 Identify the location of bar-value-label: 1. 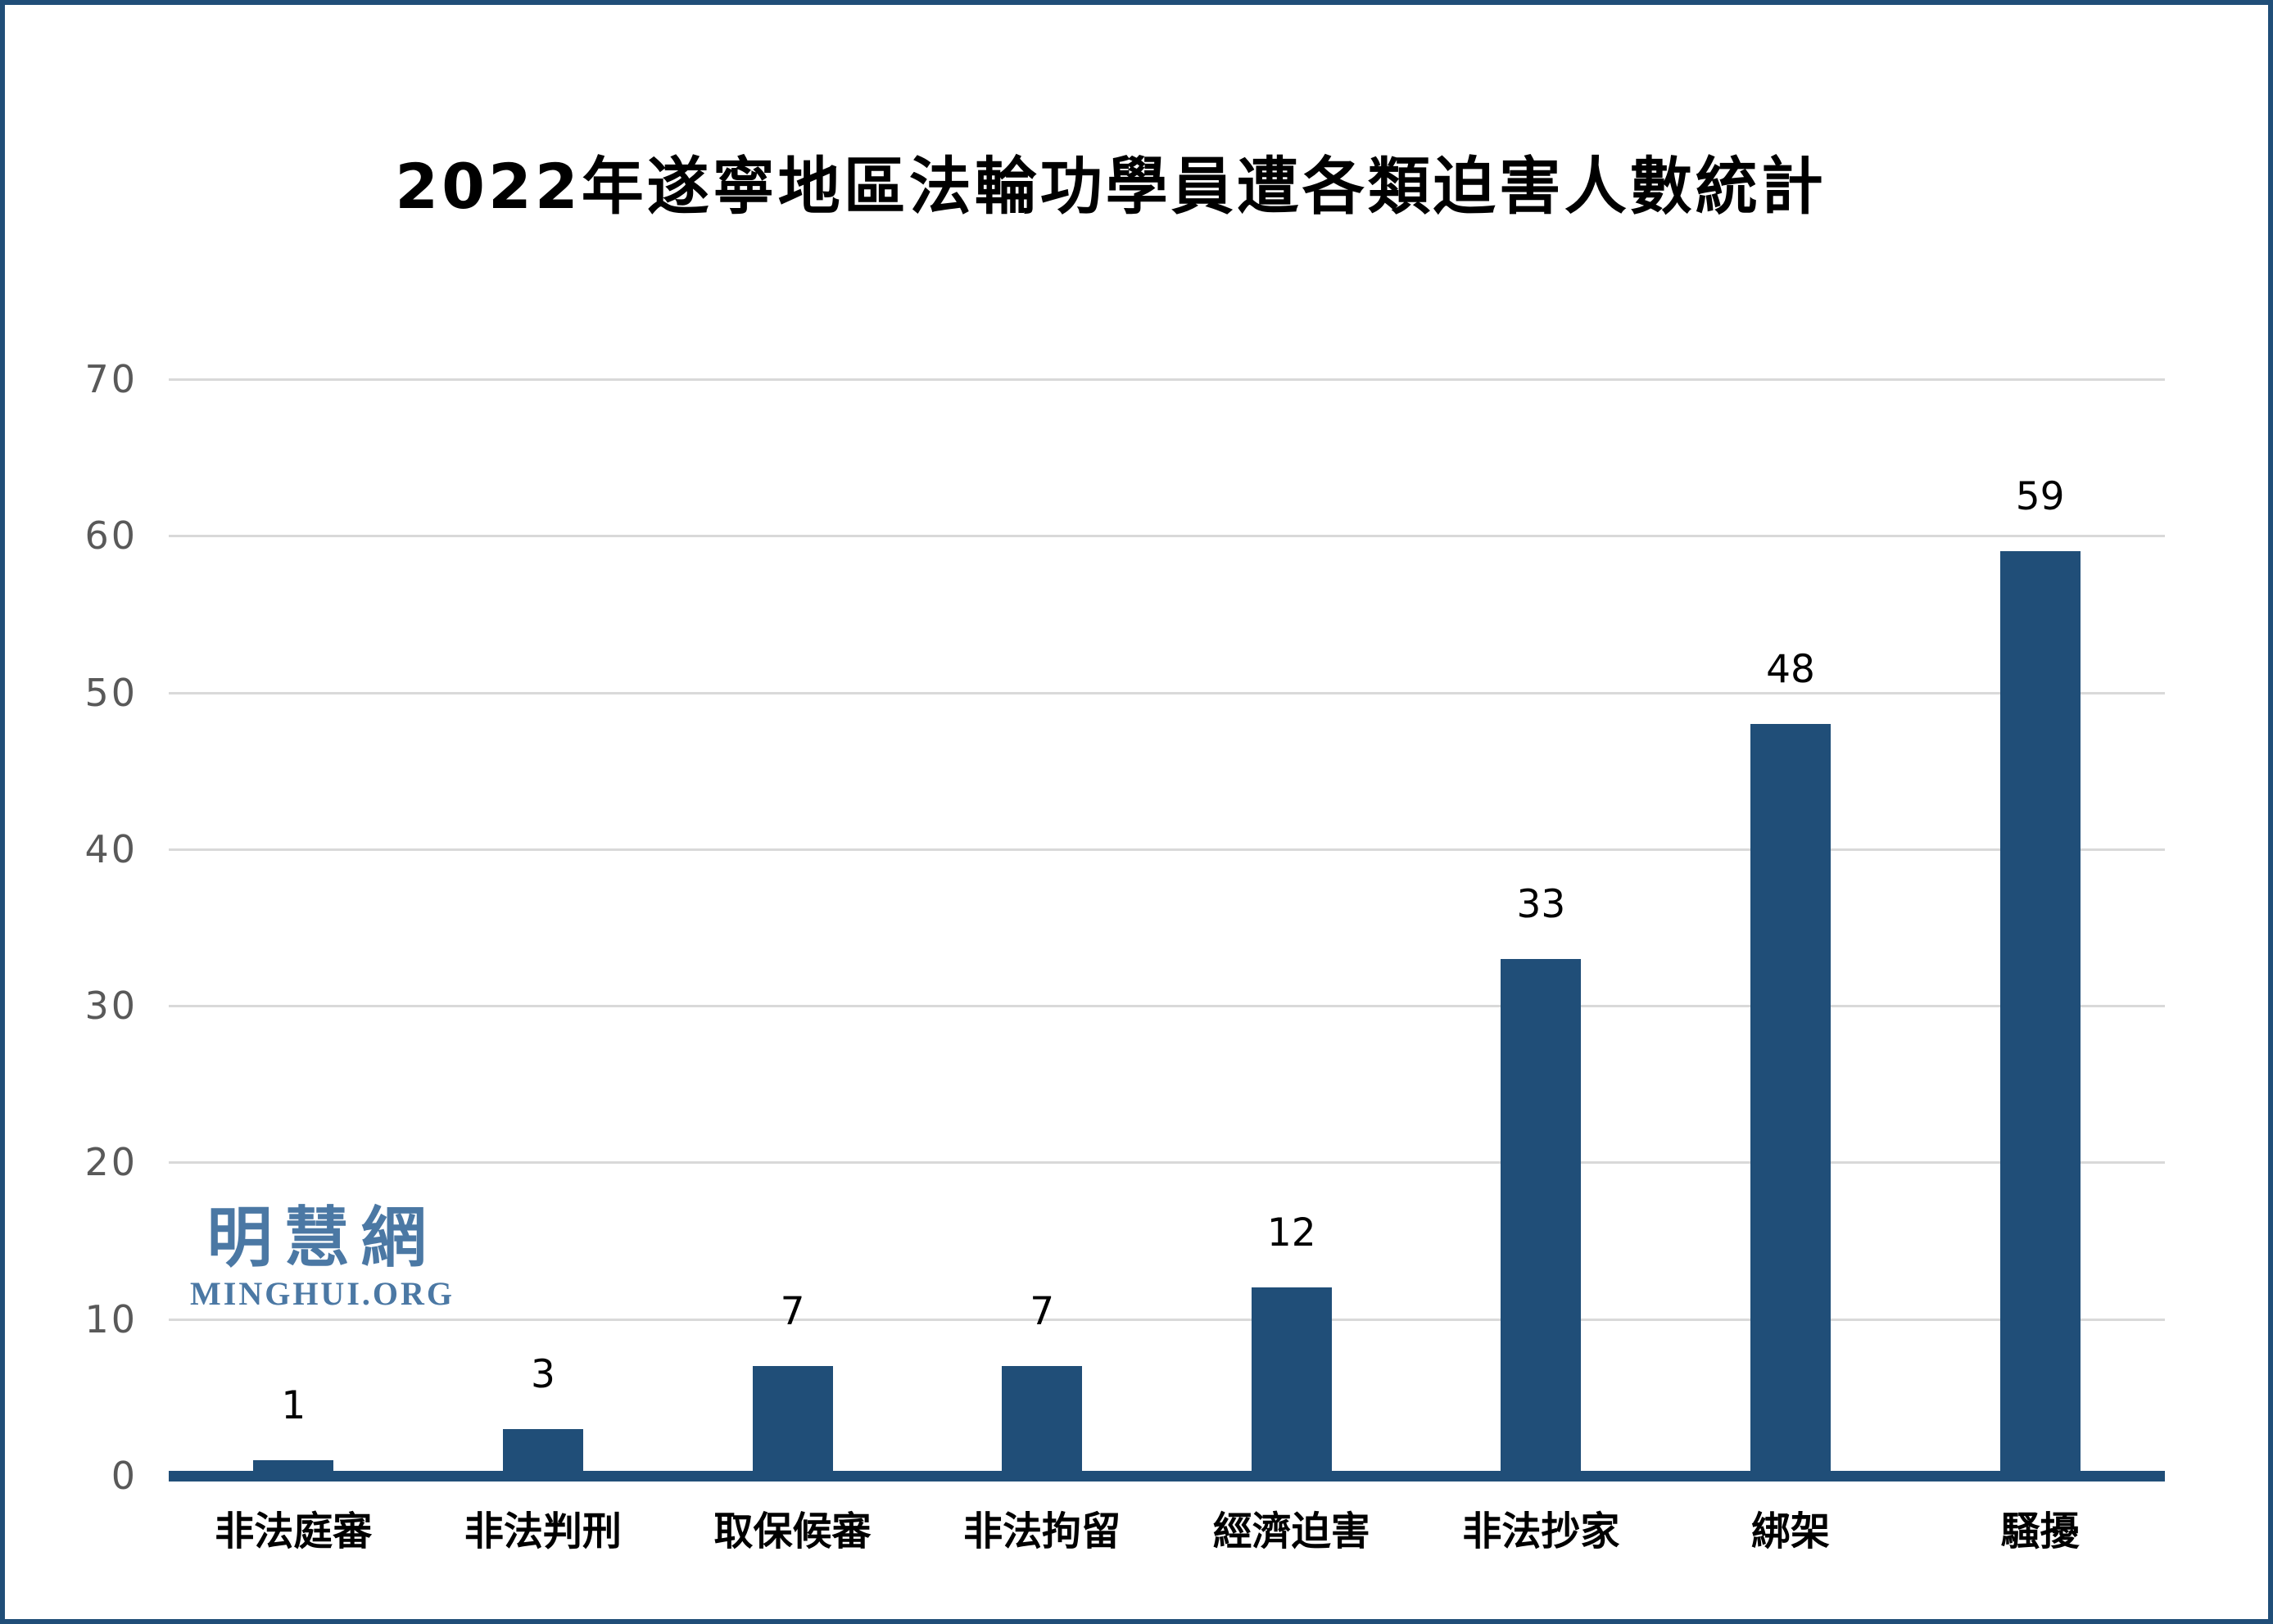
(293, 1405).